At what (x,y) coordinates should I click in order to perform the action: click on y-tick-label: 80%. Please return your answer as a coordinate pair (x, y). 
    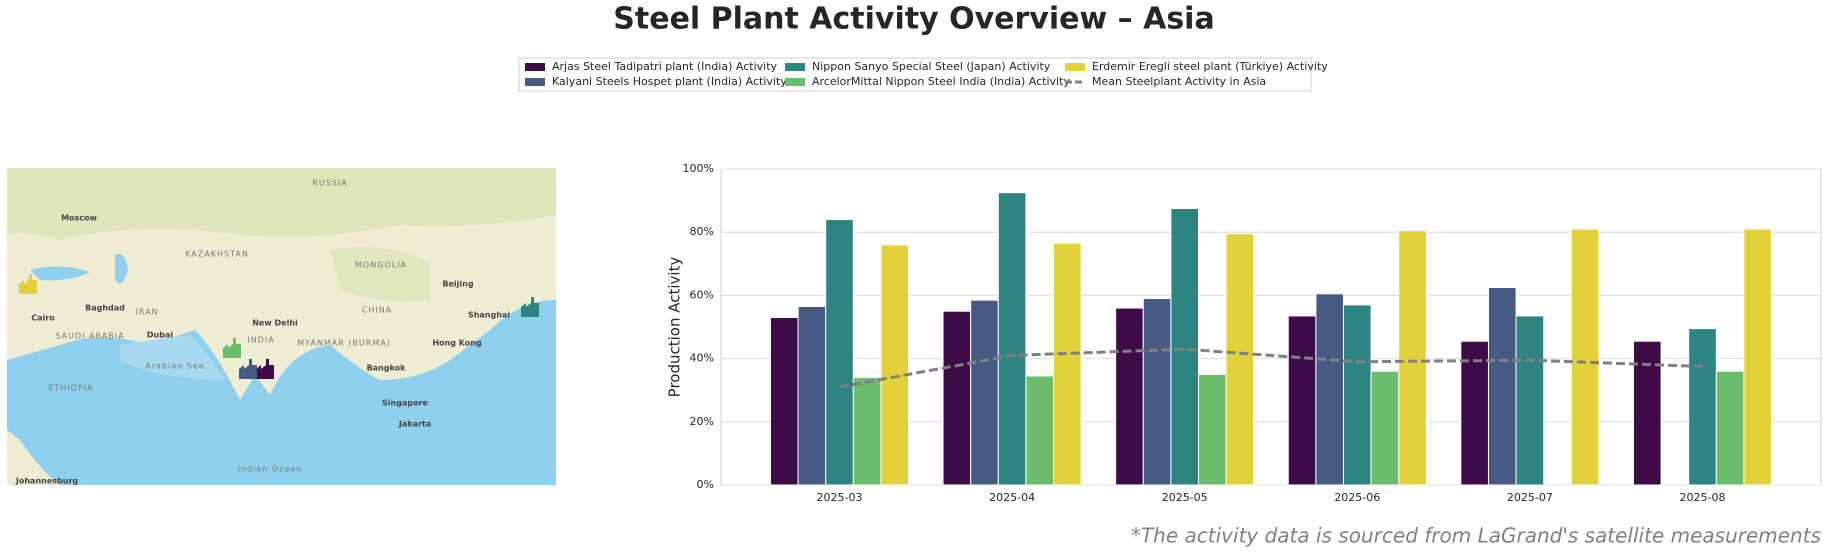
    Looking at the image, I should click on (702, 231).